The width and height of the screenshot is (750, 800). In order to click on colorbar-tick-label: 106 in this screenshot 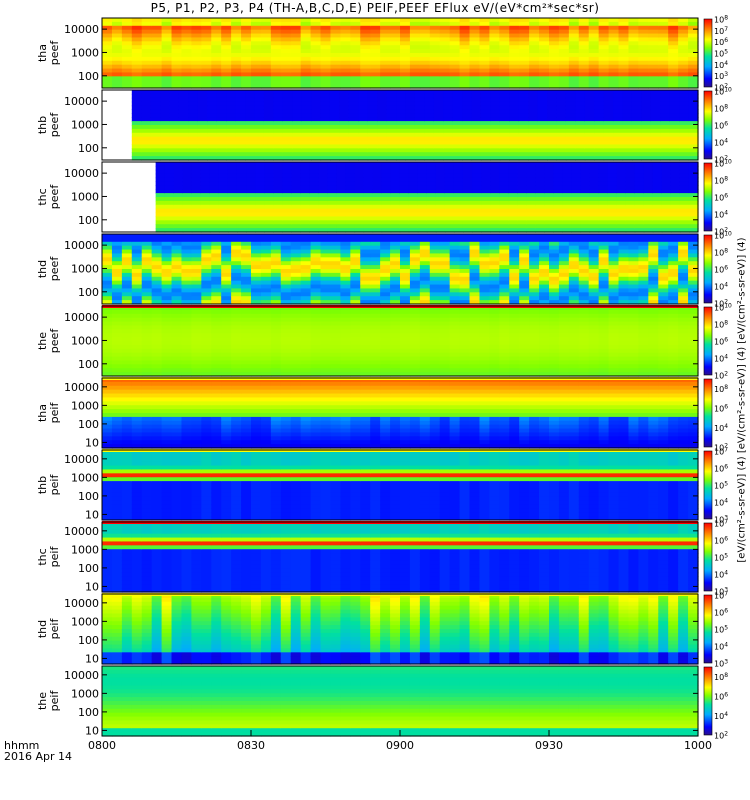, I will do `click(721, 198)`.